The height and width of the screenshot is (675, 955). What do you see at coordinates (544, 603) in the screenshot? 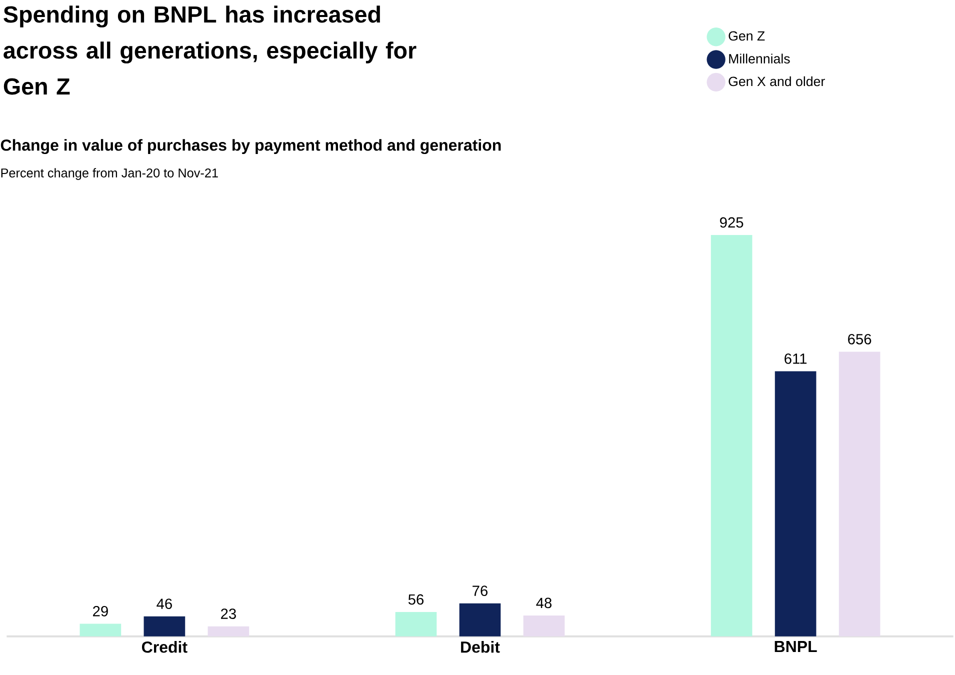
I see `data-label: 48` at bounding box center [544, 603].